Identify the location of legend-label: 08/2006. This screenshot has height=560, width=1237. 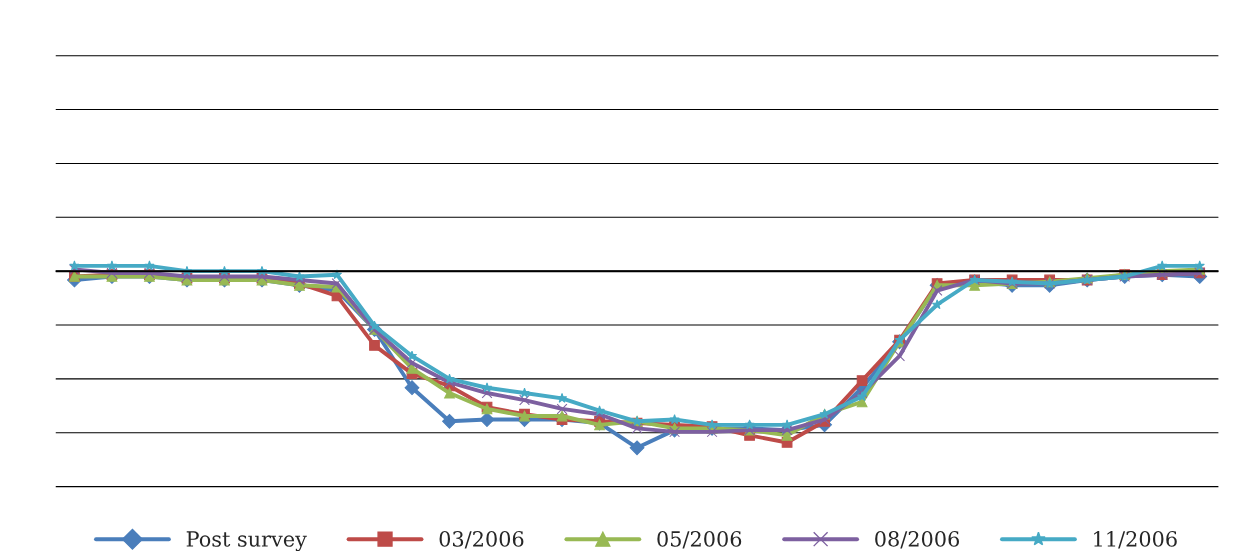
(917, 540).